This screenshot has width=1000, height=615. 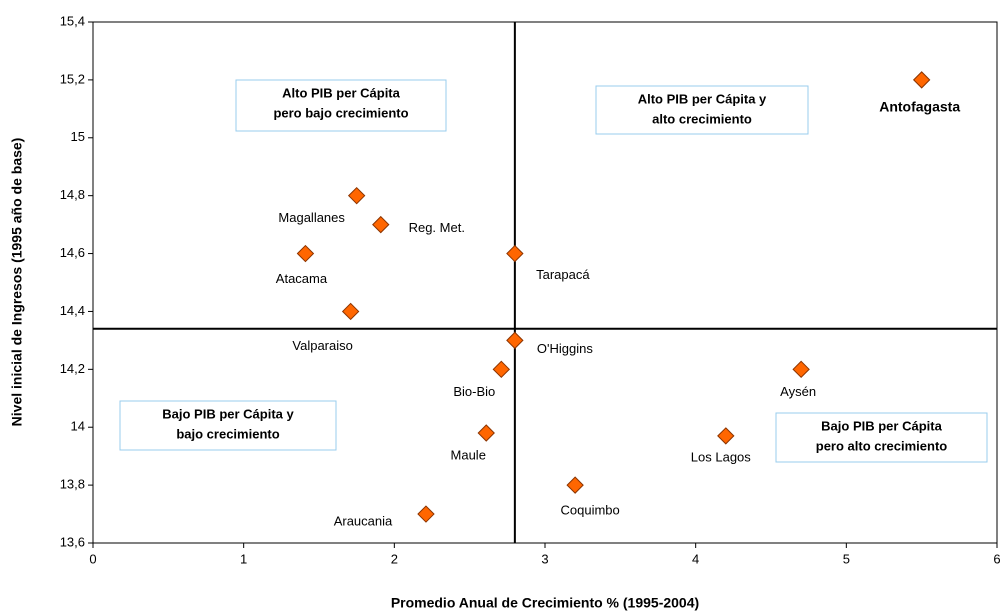 I want to click on x-tick-label: 4, so click(x=695, y=558).